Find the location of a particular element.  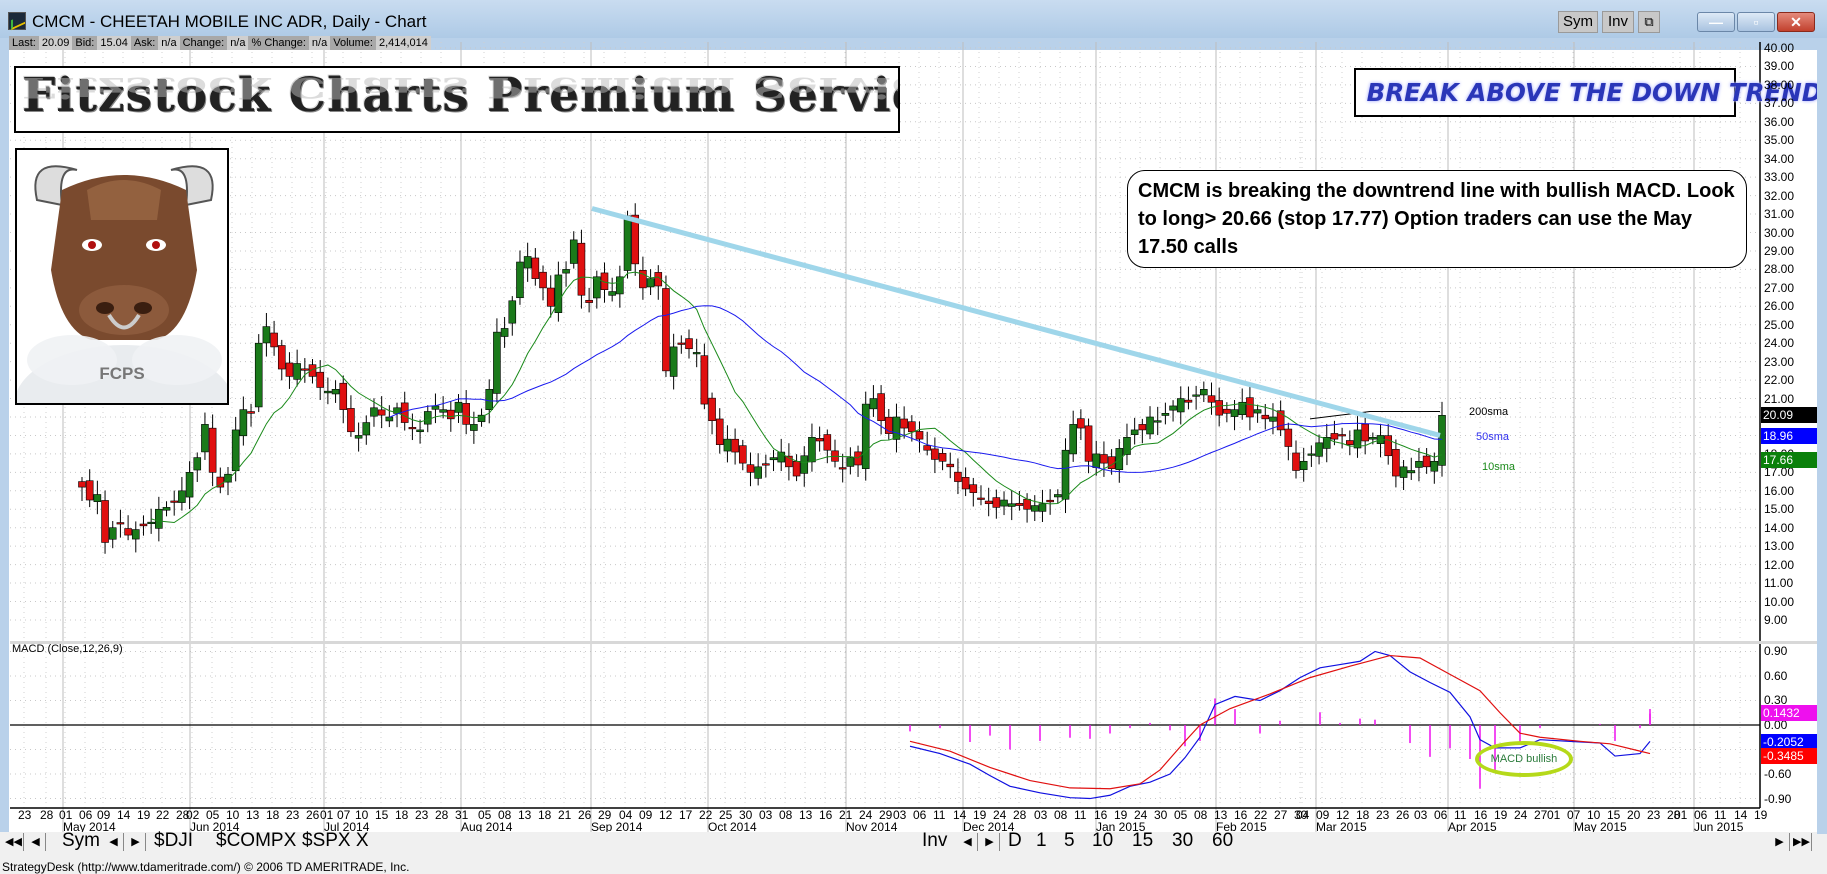

date-tick: 05 is located at coordinates (213, 815).